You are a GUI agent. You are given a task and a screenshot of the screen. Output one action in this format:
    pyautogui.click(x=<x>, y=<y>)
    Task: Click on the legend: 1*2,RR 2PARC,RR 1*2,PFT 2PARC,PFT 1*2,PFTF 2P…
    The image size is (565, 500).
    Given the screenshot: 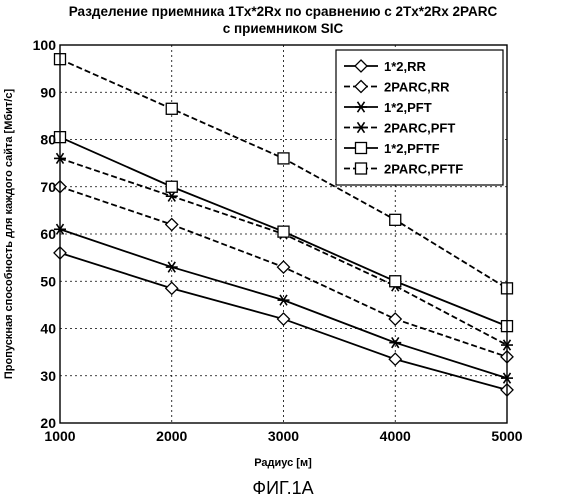 What is the action you would take?
    pyautogui.click(x=419, y=117)
    